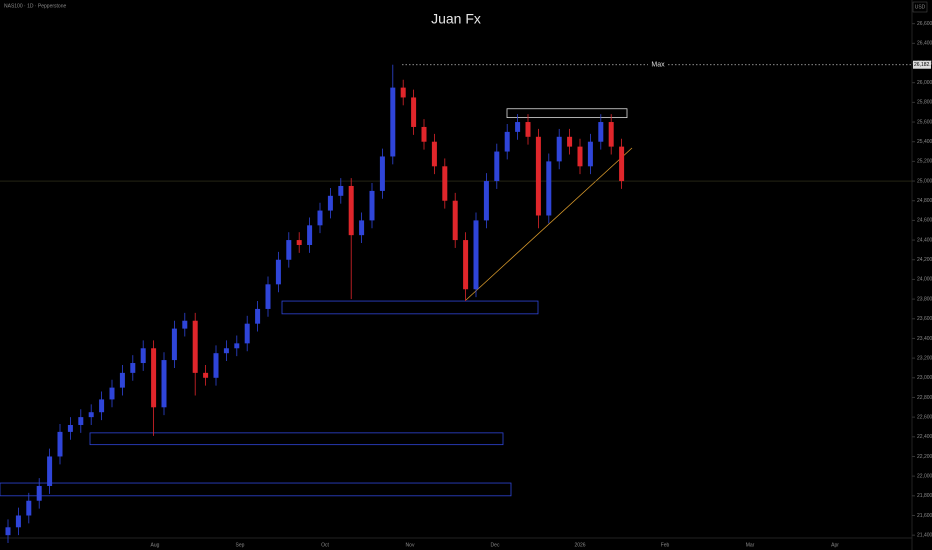 The image size is (932, 550). I want to click on x-tick-label: Feb, so click(665, 545).